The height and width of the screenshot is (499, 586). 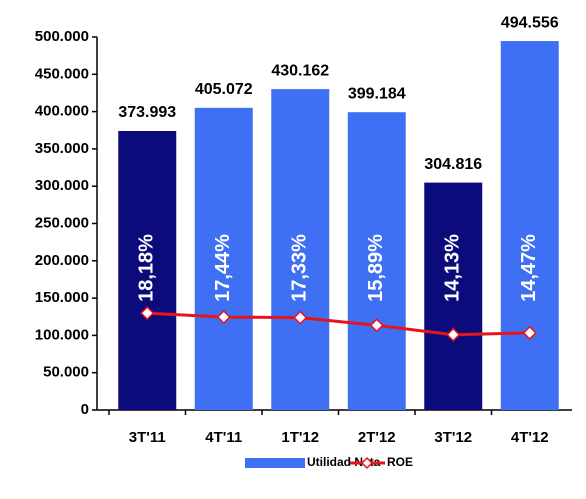 I want to click on roe-label: 17,44%, so click(x=223, y=268).